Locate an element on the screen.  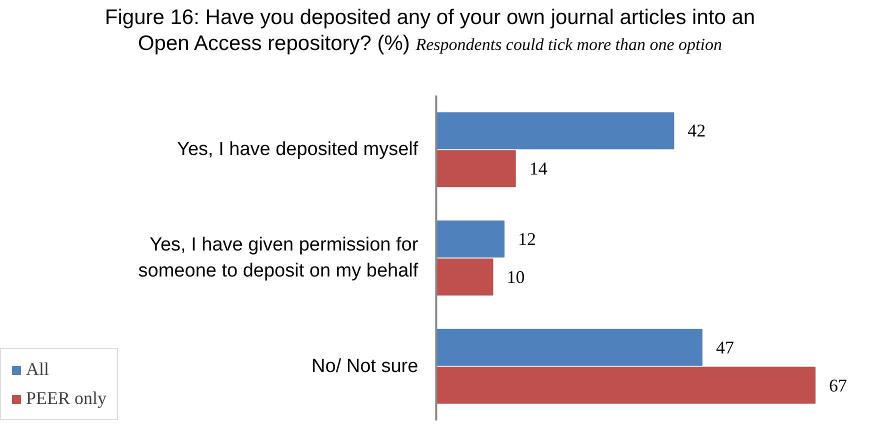
chart-subtitle: Respondents could tick more than one option is located at coordinates (569, 44).